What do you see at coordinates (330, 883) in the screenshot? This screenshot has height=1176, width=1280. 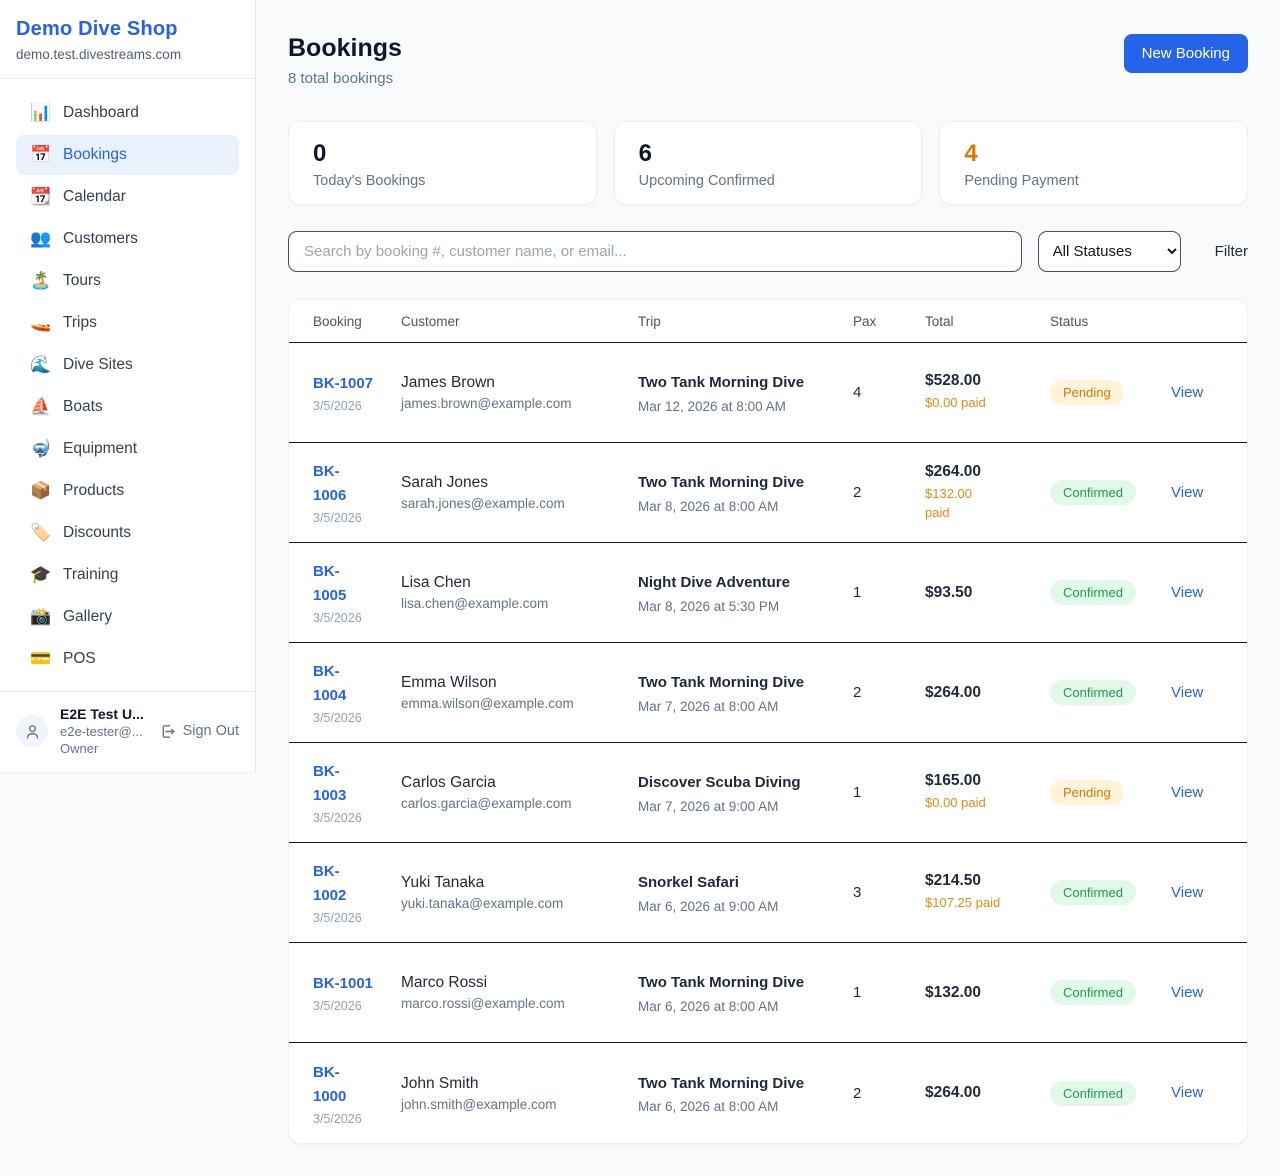 I see `booking-id-link: BK- 1002` at bounding box center [330, 883].